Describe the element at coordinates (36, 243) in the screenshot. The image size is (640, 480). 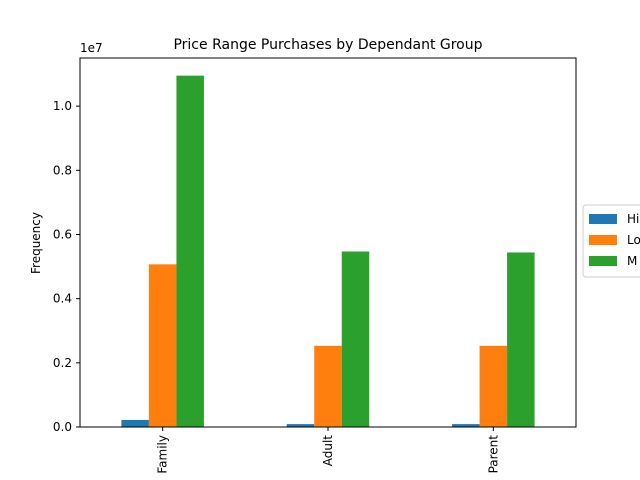
I see `y-axis-label: Frequency` at that location.